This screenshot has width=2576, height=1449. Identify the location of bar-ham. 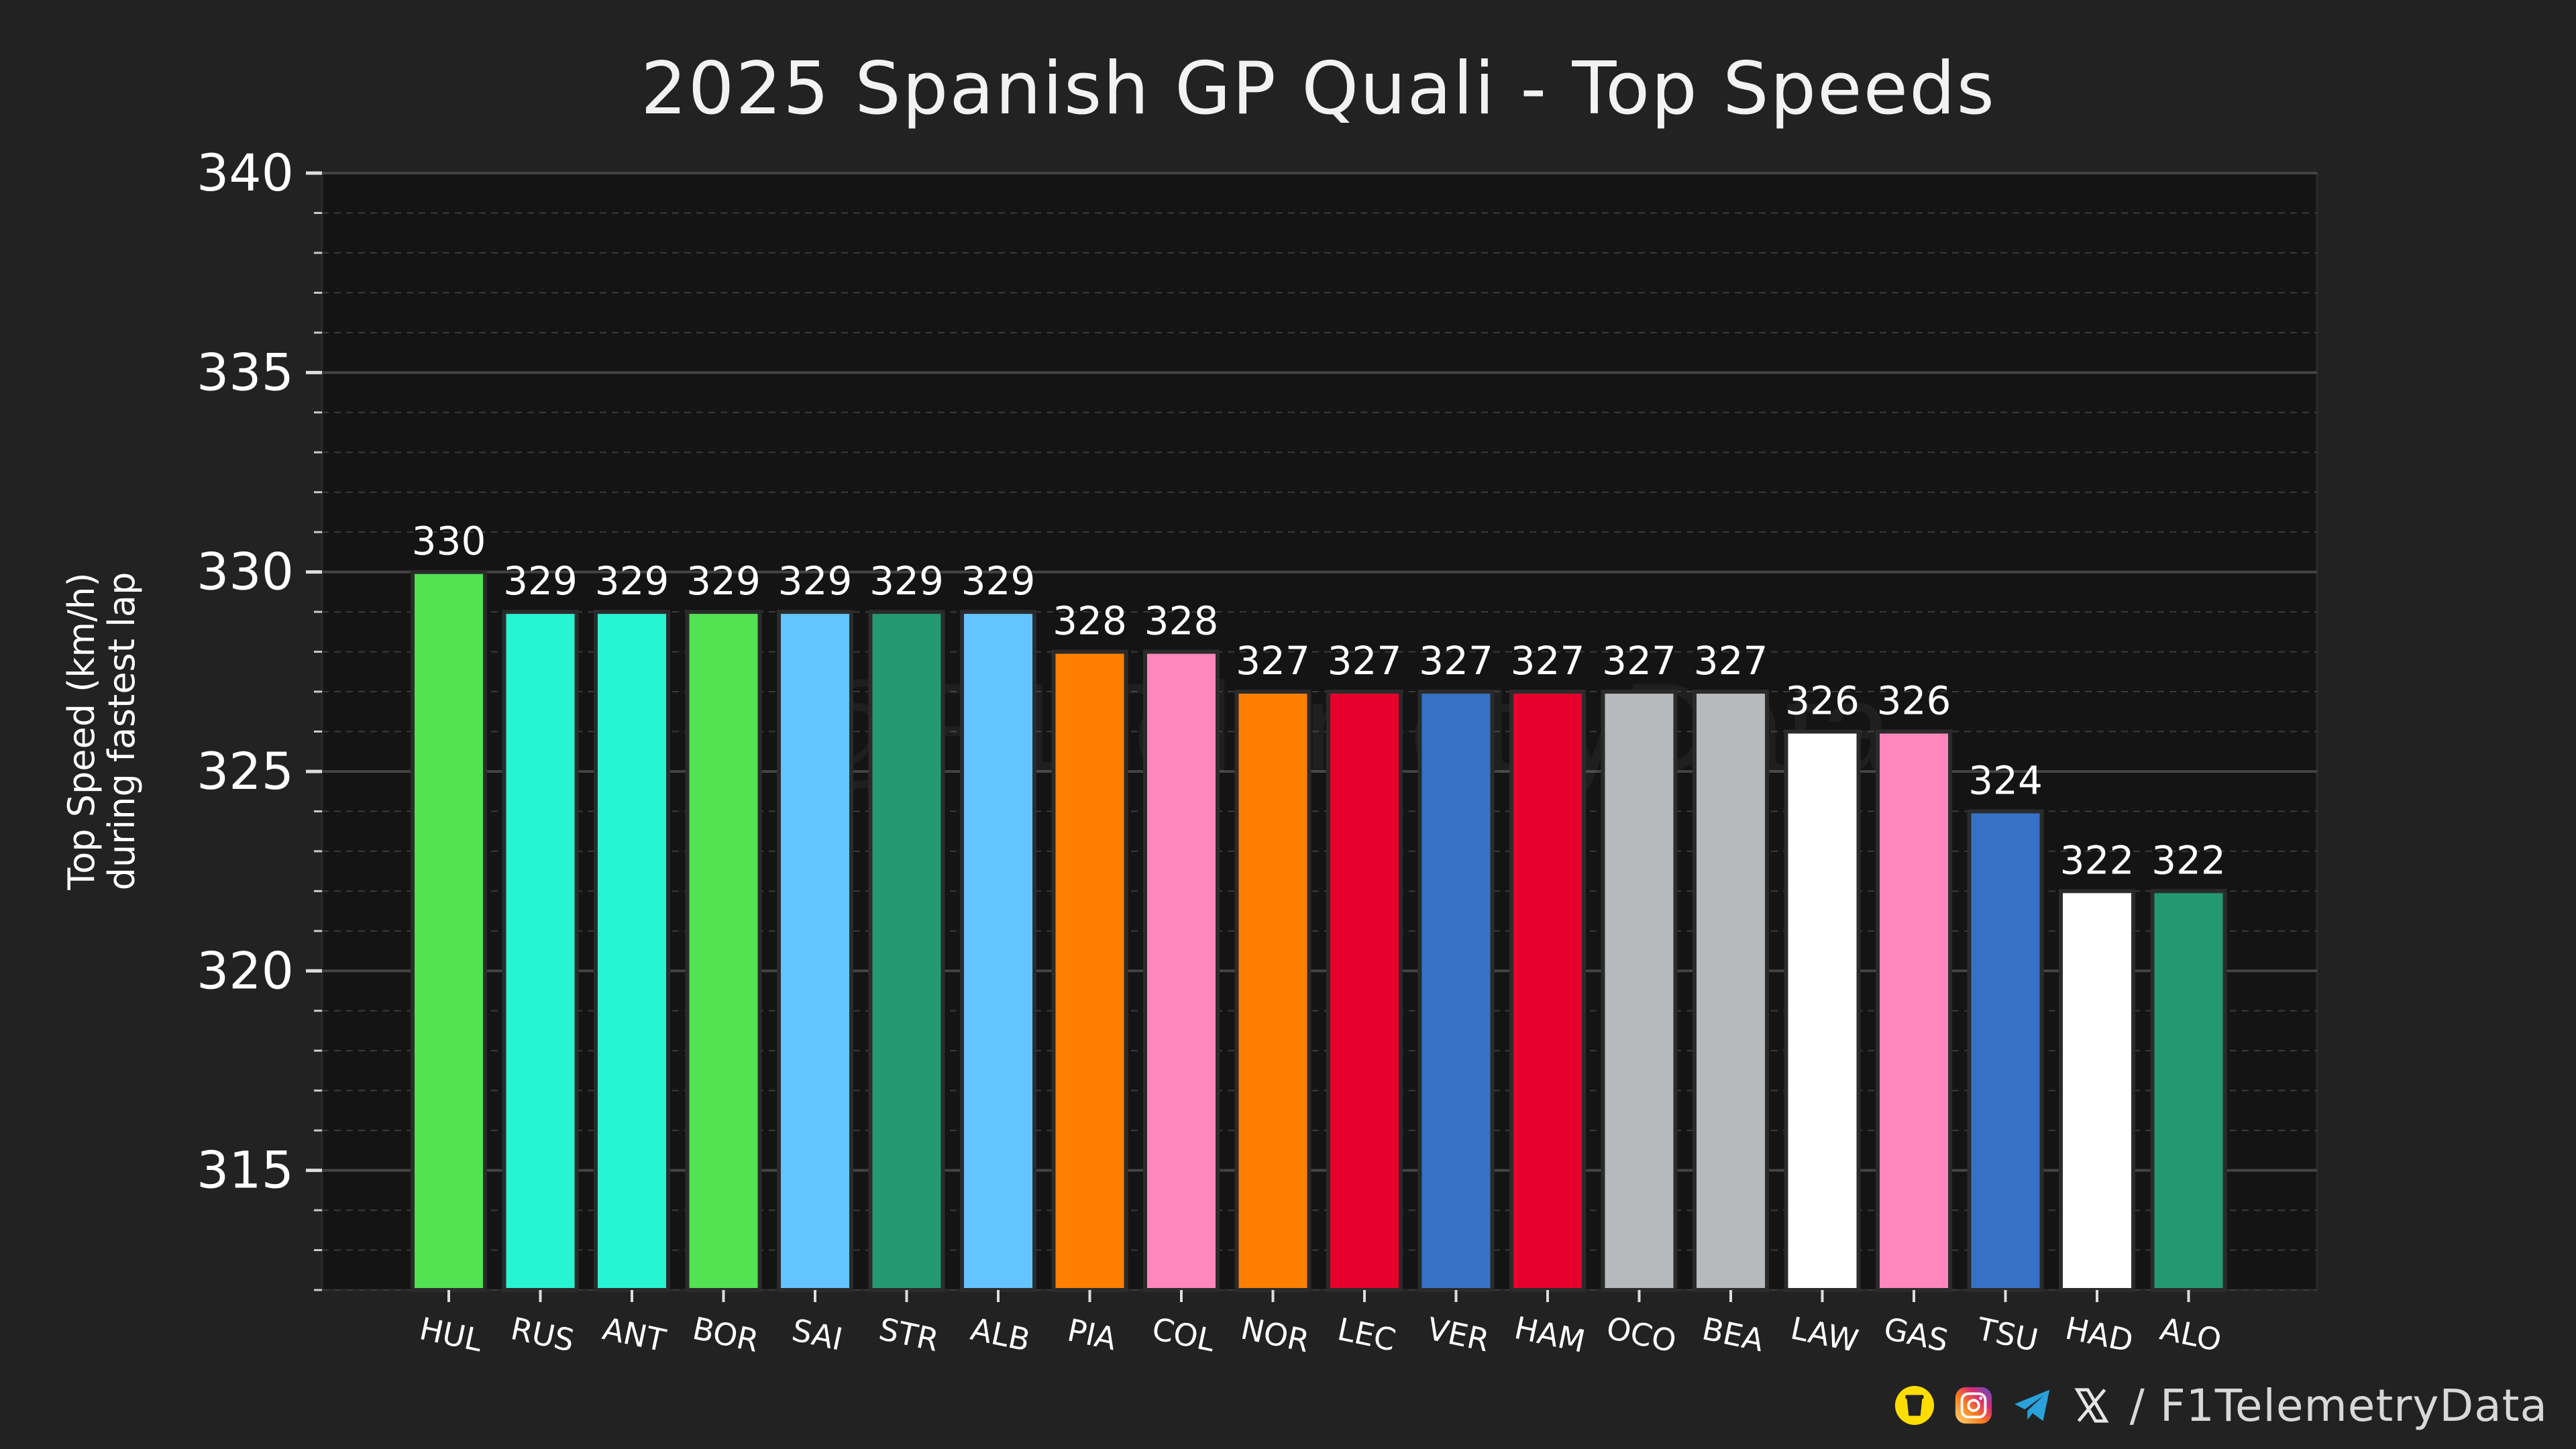
(1547, 991).